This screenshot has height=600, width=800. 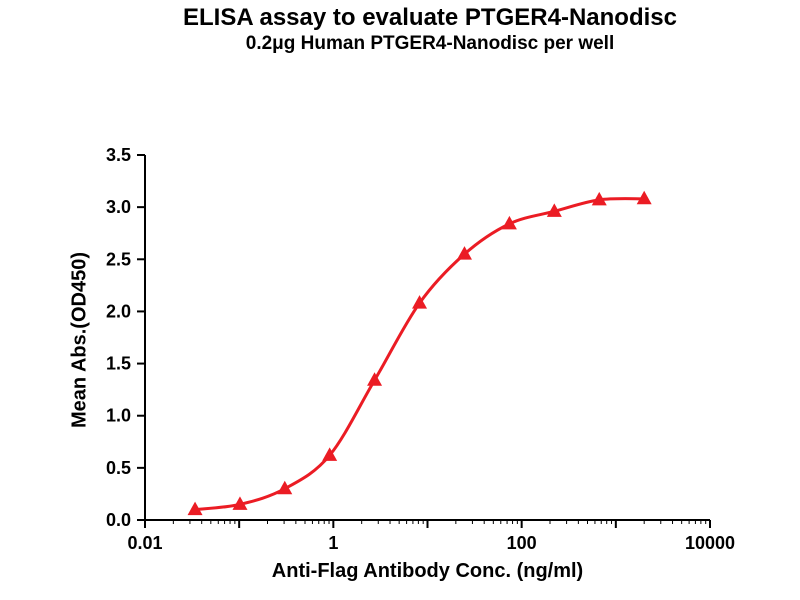 I want to click on y-tick-label: 2.0, so click(x=118, y=311).